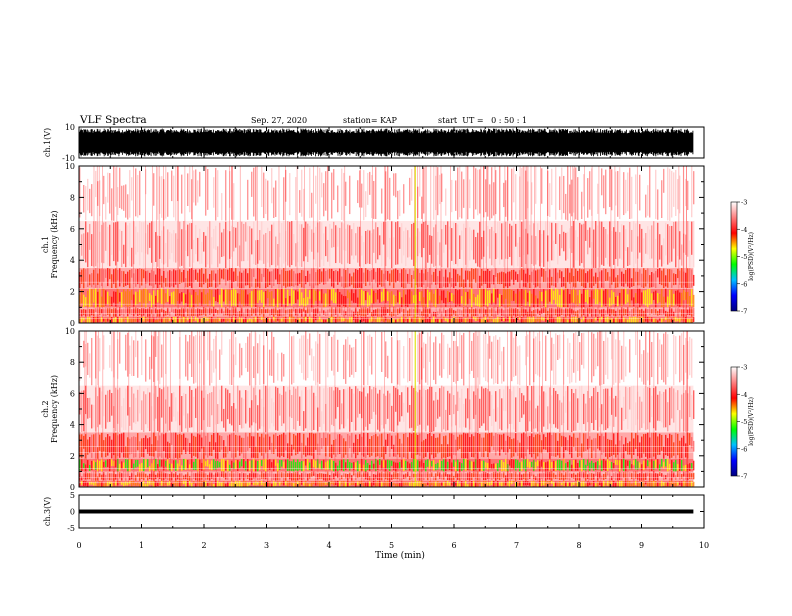  Describe the element at coordinates (72, 512) in the screenshot. I see `y-tick-label: 0` at that location.